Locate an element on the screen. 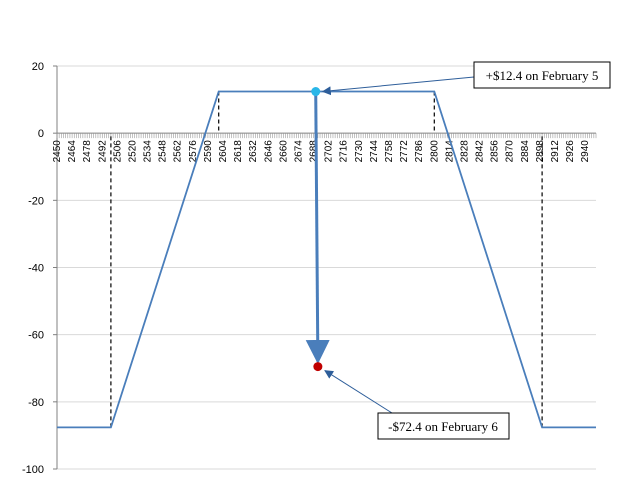 The width and height of the screenshot is (640, 501). callout-bottom-box is located at coordinates (443, 426).